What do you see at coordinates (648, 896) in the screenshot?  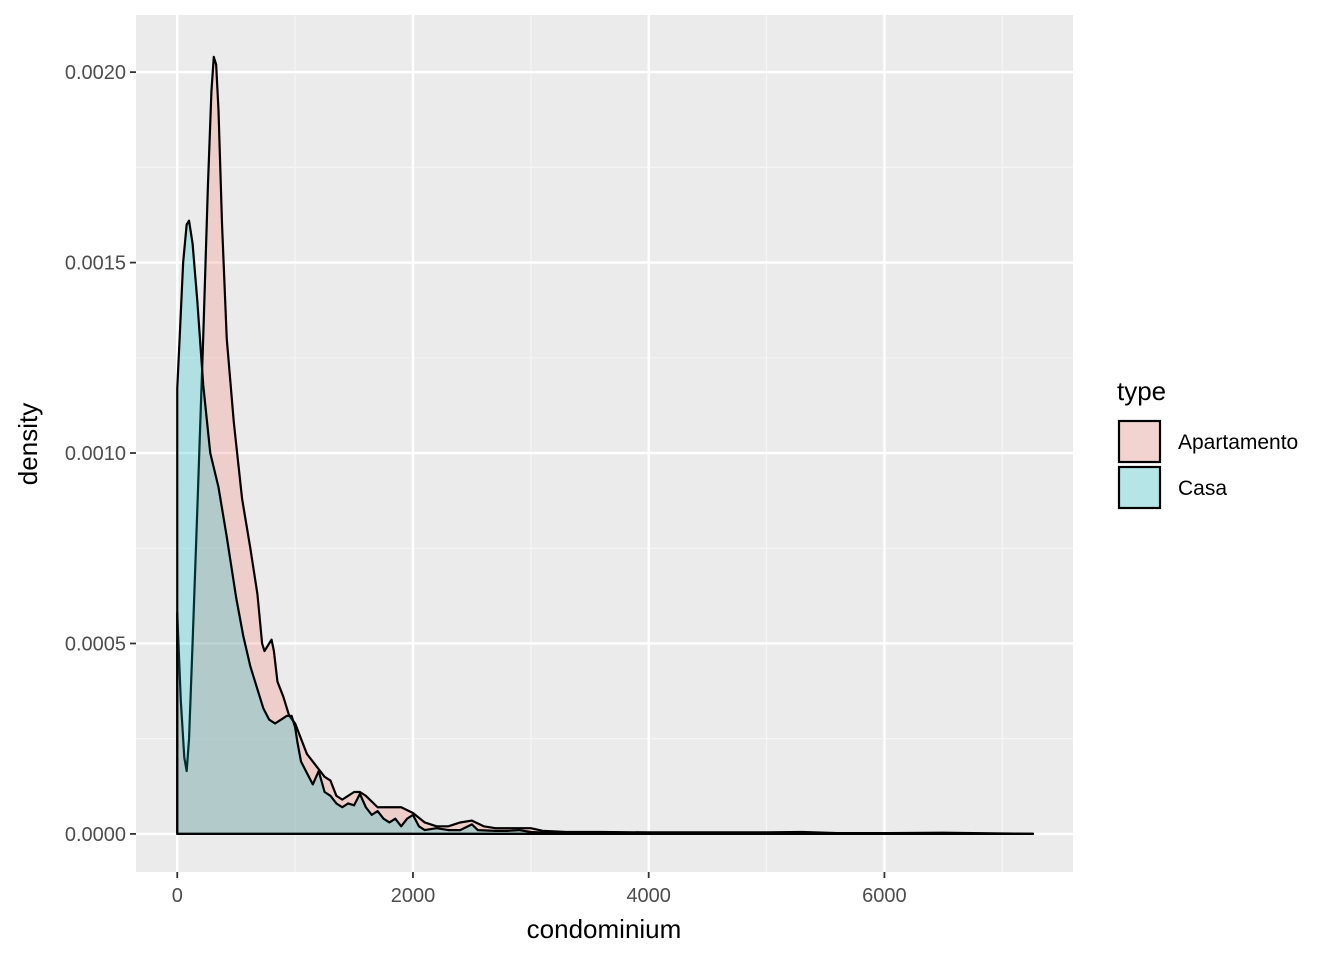 I see `x-tick-label: 4000` at bounding box center [648, 896].